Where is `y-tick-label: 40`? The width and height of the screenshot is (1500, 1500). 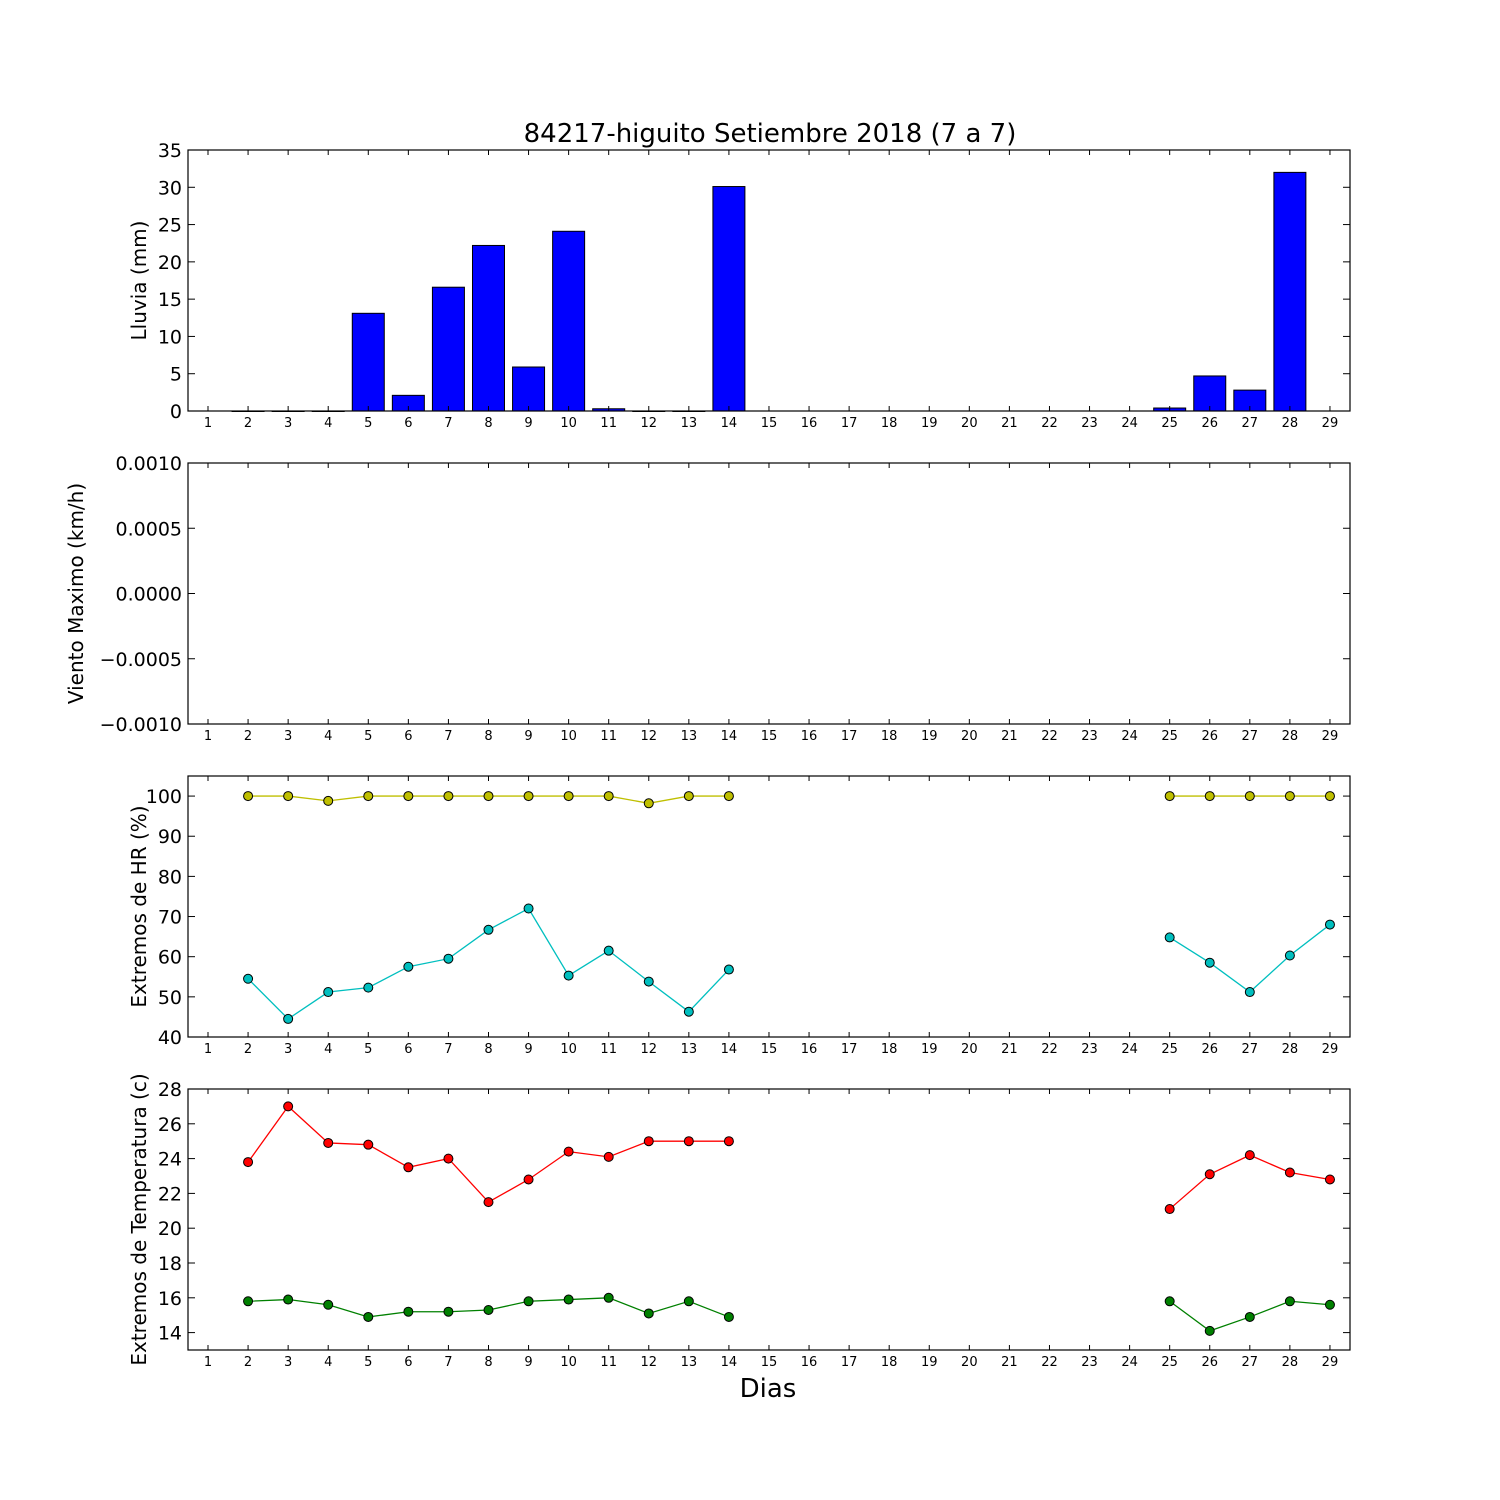 y-tick-label: 40 is located at coordinates (170, 1038).